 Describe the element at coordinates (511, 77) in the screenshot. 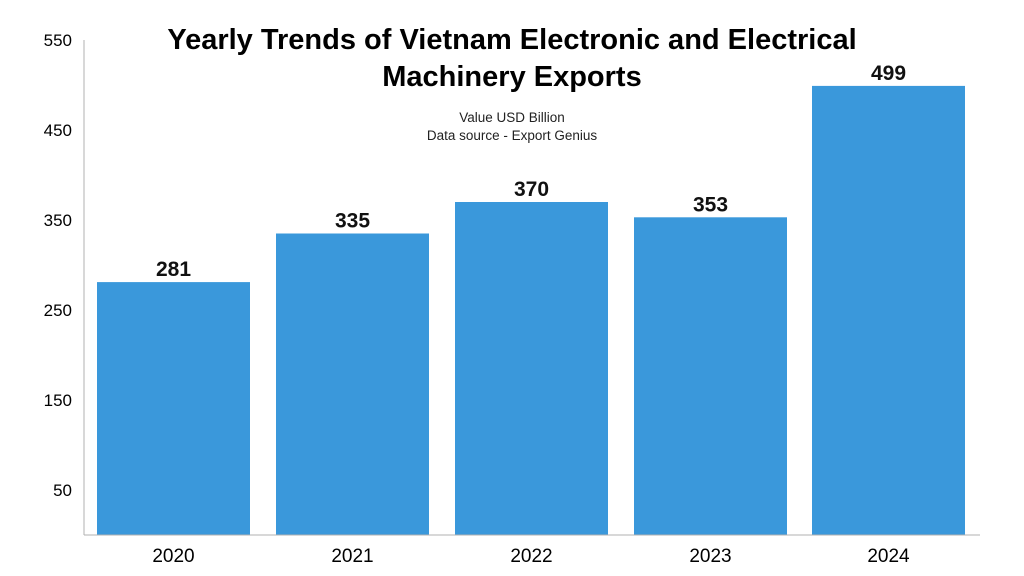

I see `chart-title-line-2: Machinery Exports` at that location.